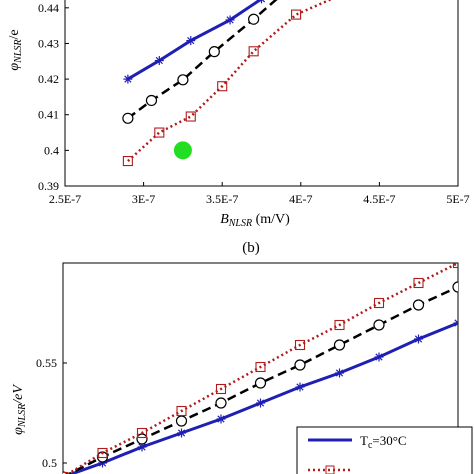  What do you see at coordinates (255, 220) in the screenshot?
I see `panel-a-x-axis-label: BNLSR (m/V)` at bounding box center [255, 220].